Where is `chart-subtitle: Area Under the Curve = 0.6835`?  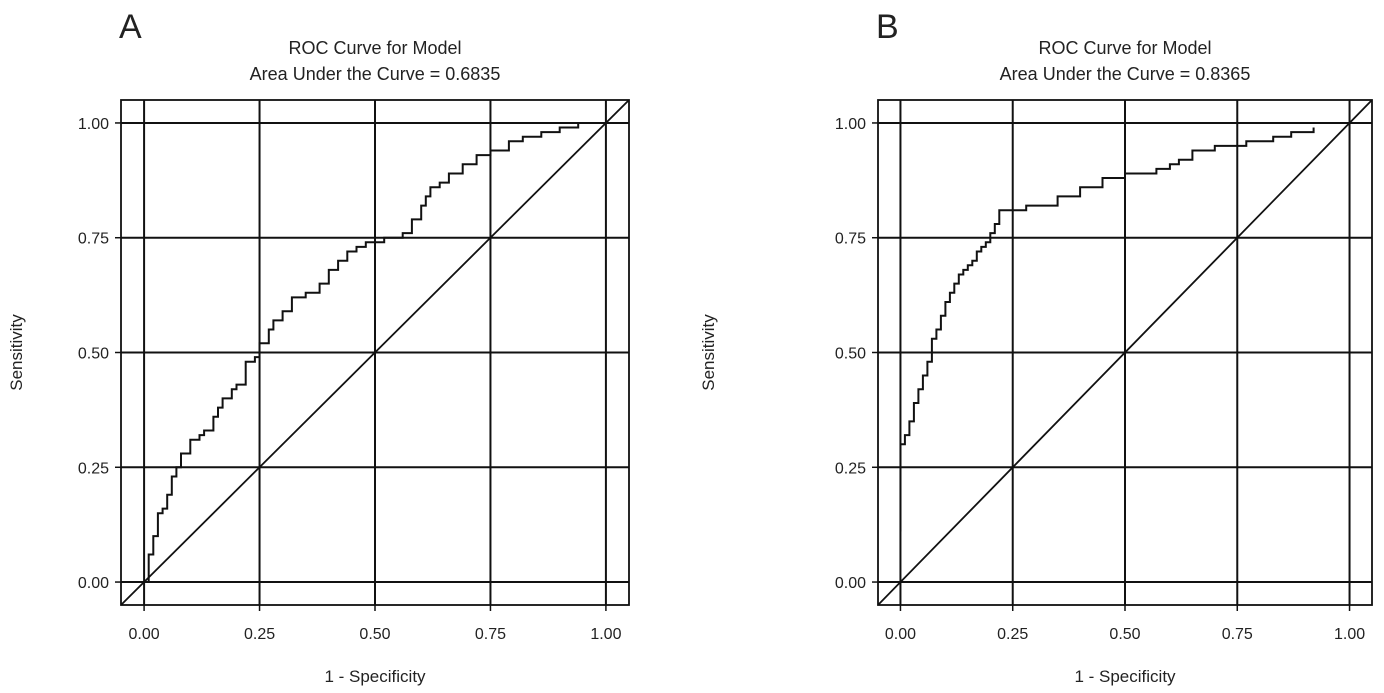
chart-subtitle: Area Under the Curve = 0.6835 is located at coordinates (375, 74).